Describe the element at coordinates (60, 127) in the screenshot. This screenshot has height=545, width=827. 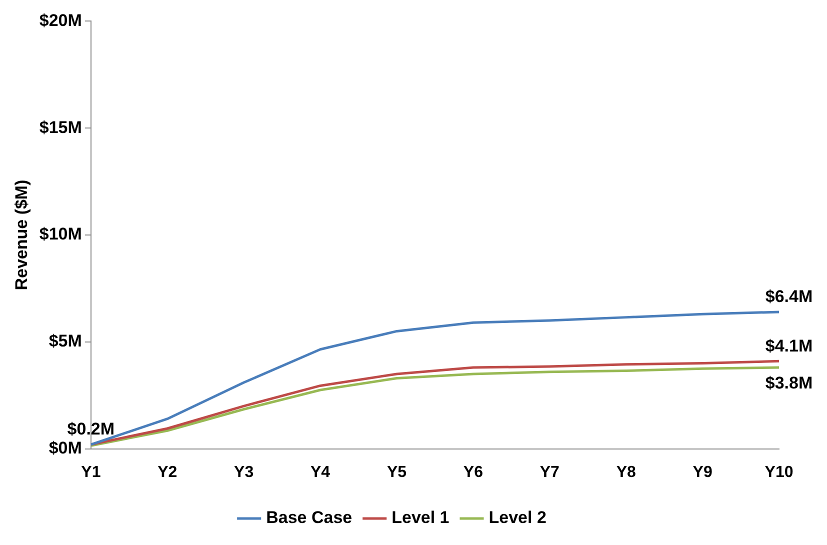
I see `y-tick-label: $15M` at that location.